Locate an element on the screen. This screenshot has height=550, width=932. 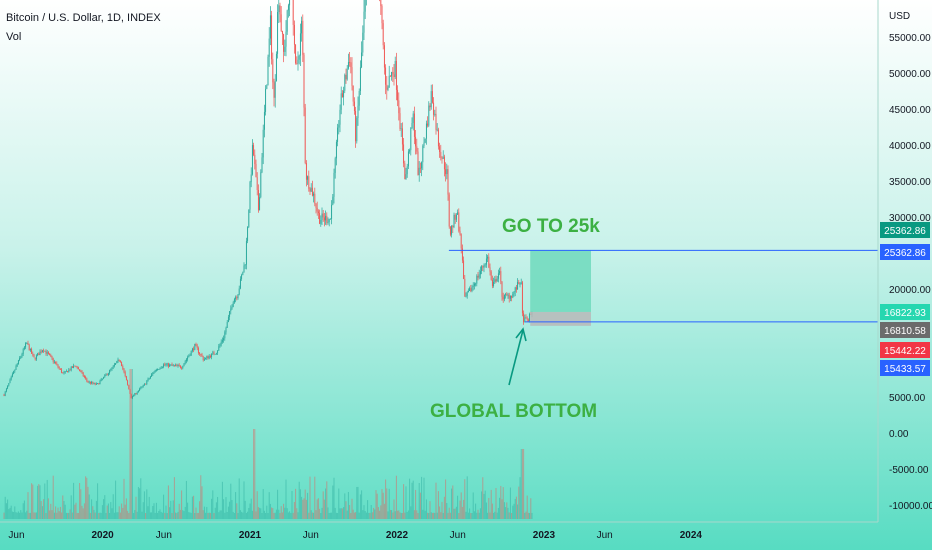
time-axis: Jun 2020 Jun 2021 Jun 2022 Jun 2023 Jun 2024 is located at coordinates (355, 535).